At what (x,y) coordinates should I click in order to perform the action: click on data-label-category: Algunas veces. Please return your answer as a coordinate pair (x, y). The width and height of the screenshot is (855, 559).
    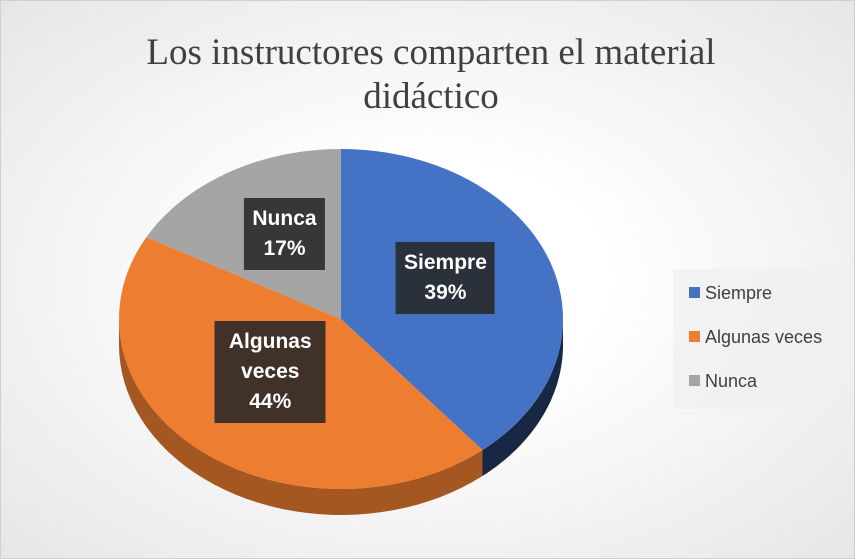
    Looking at the image, I should click on (270, 357).